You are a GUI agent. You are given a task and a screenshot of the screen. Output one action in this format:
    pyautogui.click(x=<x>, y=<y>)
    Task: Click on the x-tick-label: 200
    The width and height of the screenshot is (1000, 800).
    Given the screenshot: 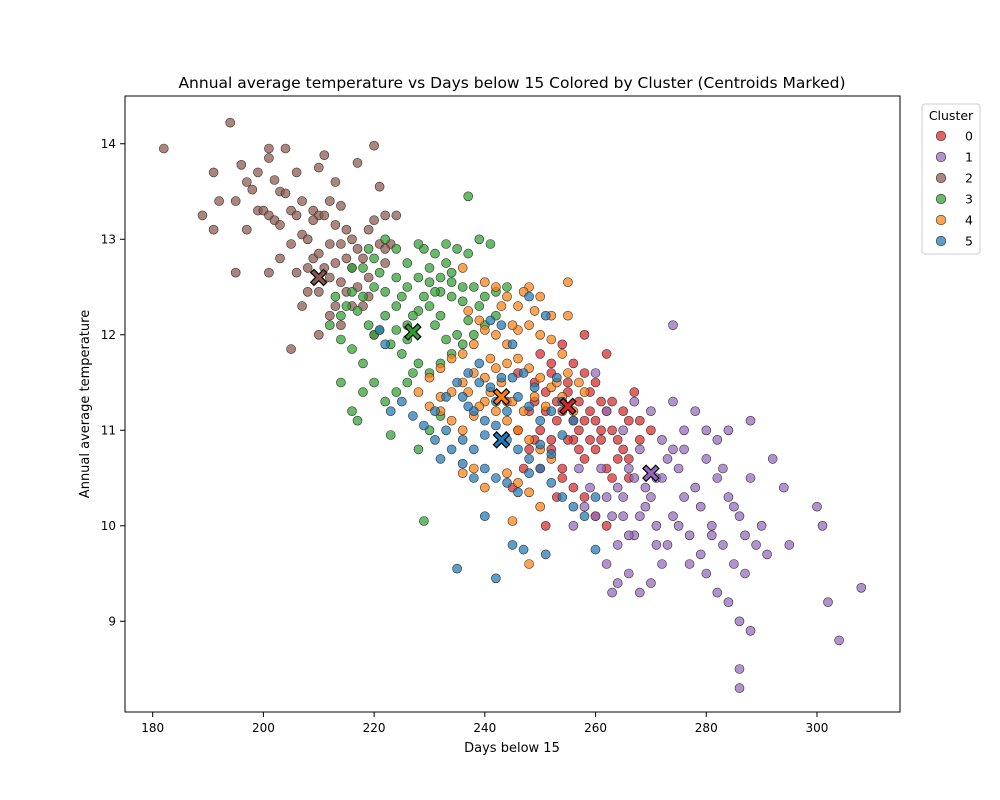 What is the action you would take?
    pyautogui.click(x=263, y=728)
    